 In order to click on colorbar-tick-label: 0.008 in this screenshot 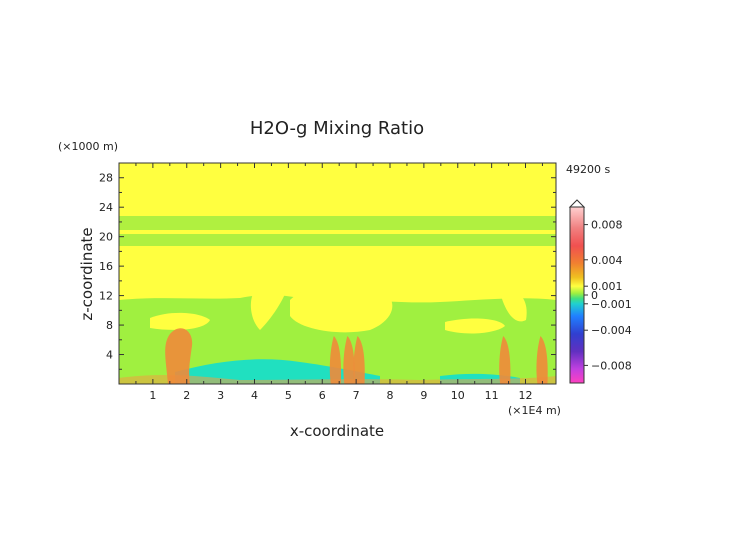, I will do `click(607, 225)`.